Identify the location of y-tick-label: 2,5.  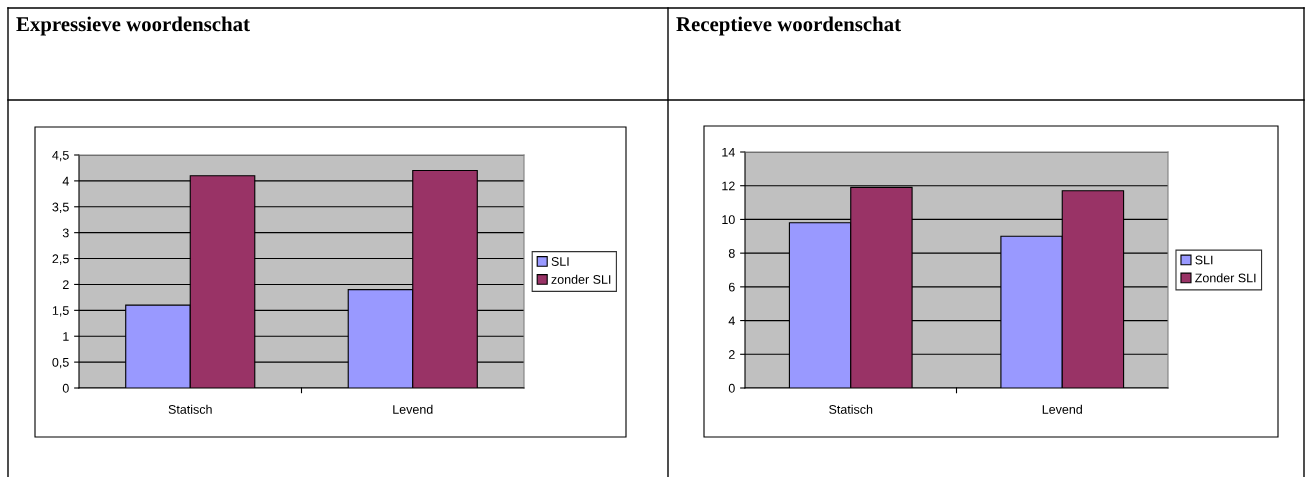
(60, 259).